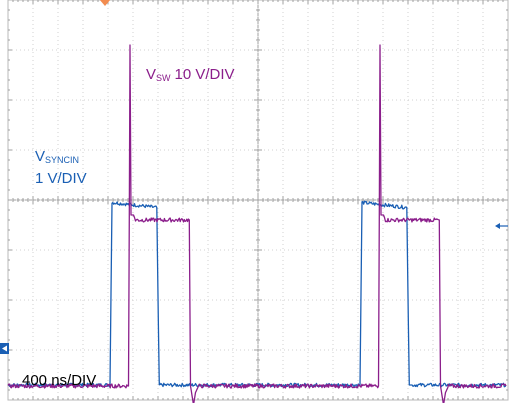 The width and height of the screenshot is (509, 403). What do you see at coordinates (190, 74) in the screenshot?
I see `vsw-trace-label: VSW 10 V/DIV` at bounding box center [190, 74].